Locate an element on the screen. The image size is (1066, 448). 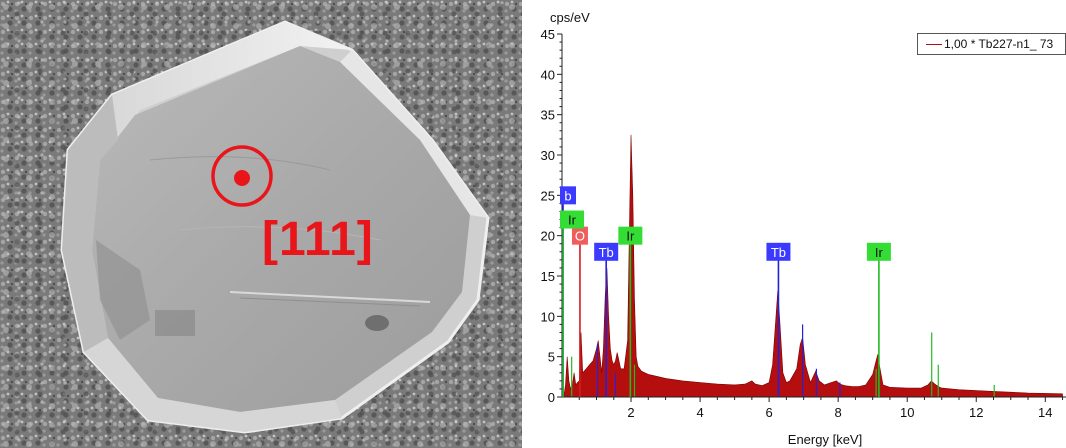
analysis-spot is located at coordinates (242, 178).